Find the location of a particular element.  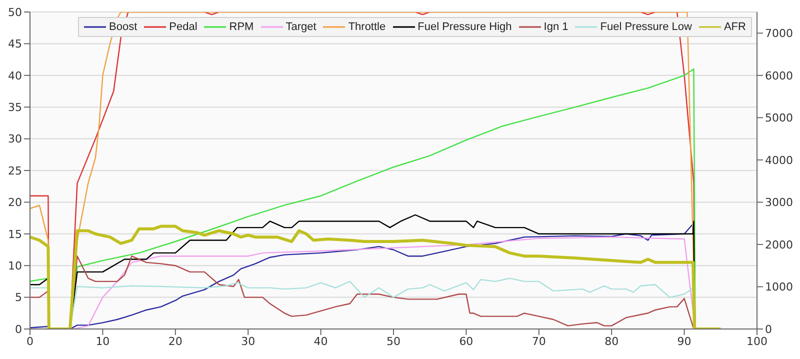

y2-tick-label: 2000 is located at coordinates (779, 245).